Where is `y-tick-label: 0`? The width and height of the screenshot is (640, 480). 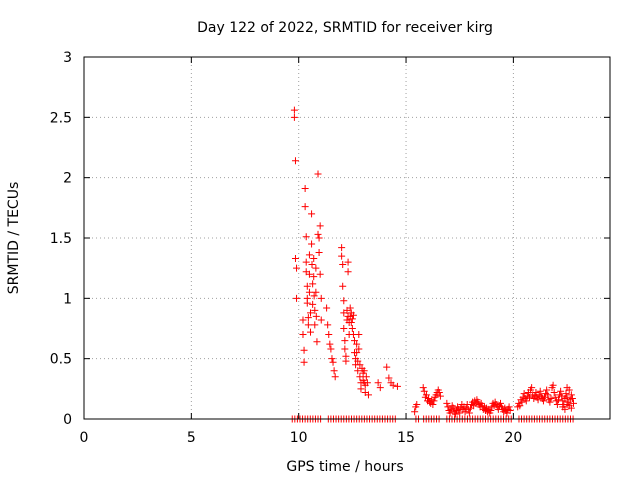
y-tick-label: 0 is located at coordinates (67, 420).